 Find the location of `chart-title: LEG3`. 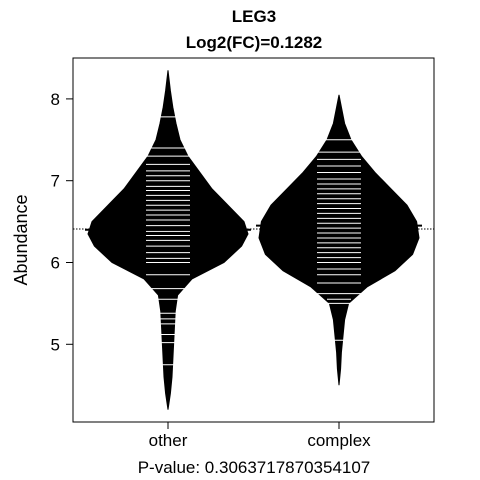

chart-title: LEG3 is located at coordinates (254, 16).